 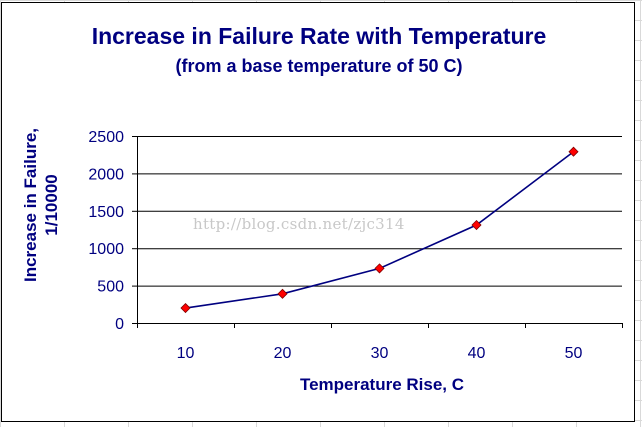 I want to click on x-tick-label: 20, so click(x=283, y=353).